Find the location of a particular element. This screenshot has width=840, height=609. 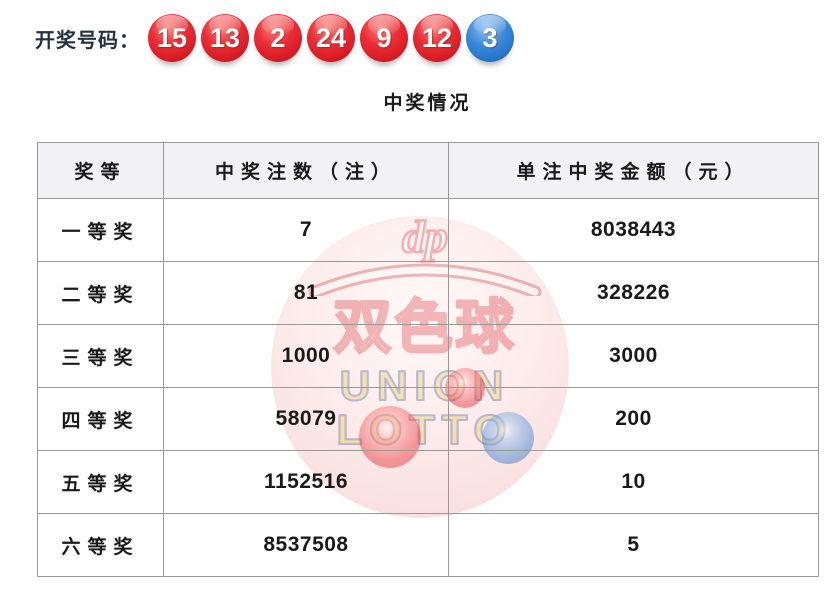

ball-number: 15 is located at coordinates (172, 37).